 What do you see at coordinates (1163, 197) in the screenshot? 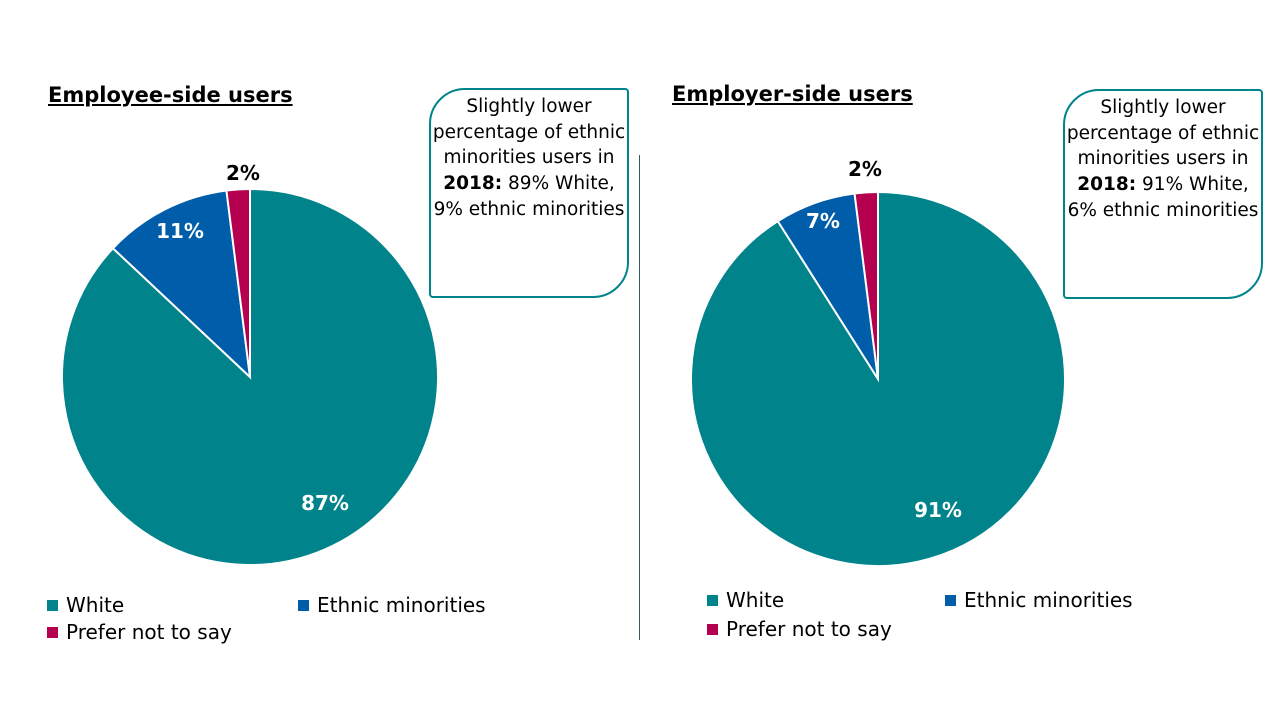
I see `callout-text: 91% White, 6% ethnic minorities` at bounding box center [1163, 197].